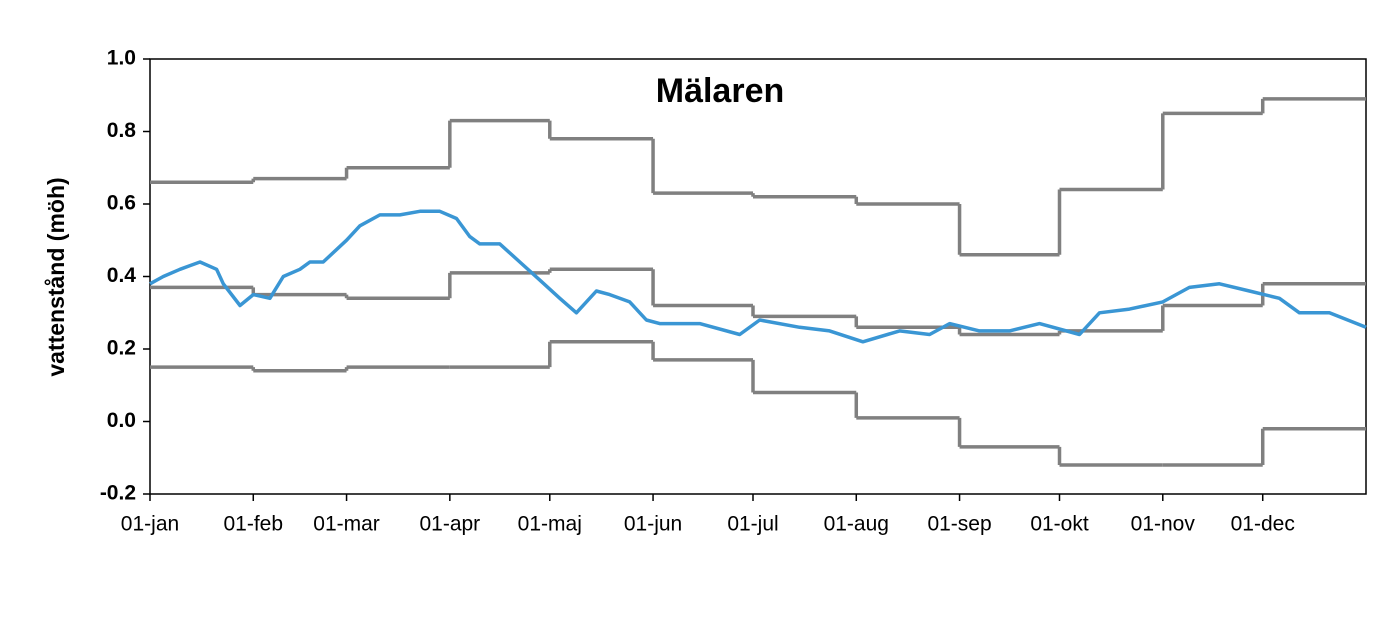 The image size is (1388, 621). Describe the element at coordinates (56, 276) in the screenshot. I see `y-axis-label: vattenstånd (möh)` at that location.